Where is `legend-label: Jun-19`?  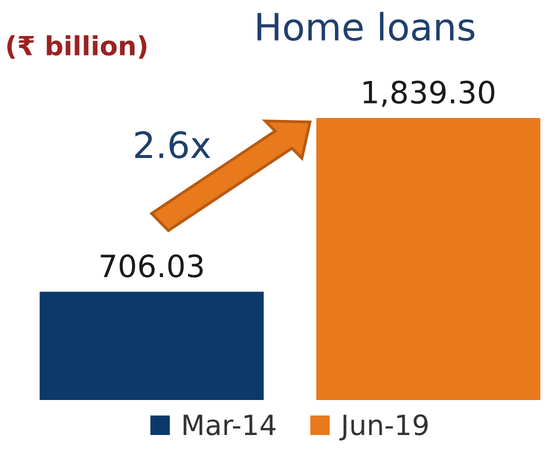 legend-label: Jun-19 is located at coordinates (383, 427).